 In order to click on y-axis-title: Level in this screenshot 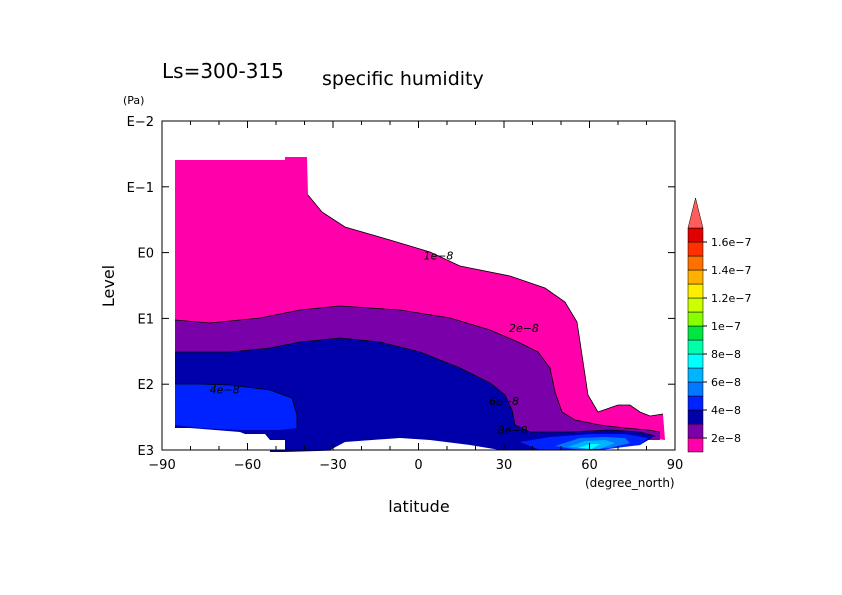, I will do `click(108, 286)`.